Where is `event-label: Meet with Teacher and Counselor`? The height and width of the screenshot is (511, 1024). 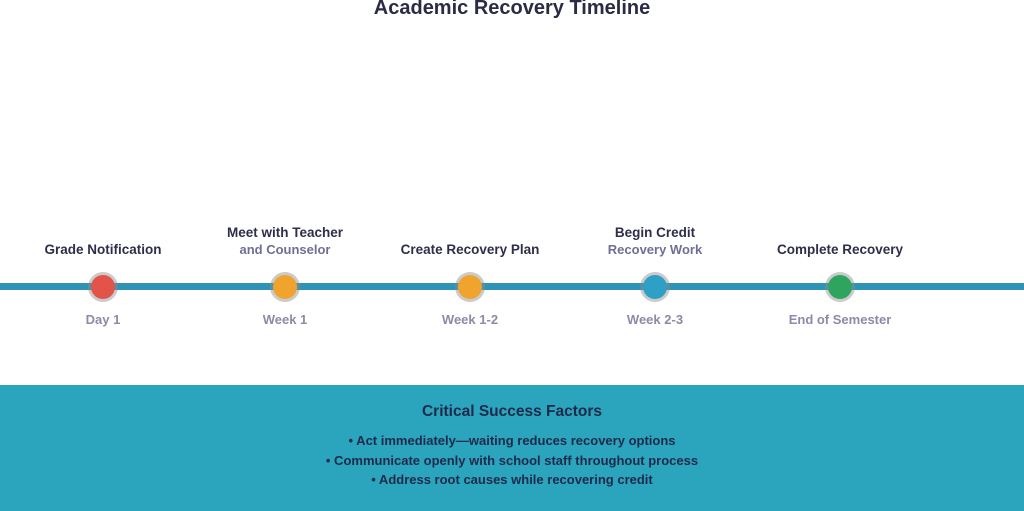 event-label: Meet with Teacher and Counselor is located at coordinates (285, 241).